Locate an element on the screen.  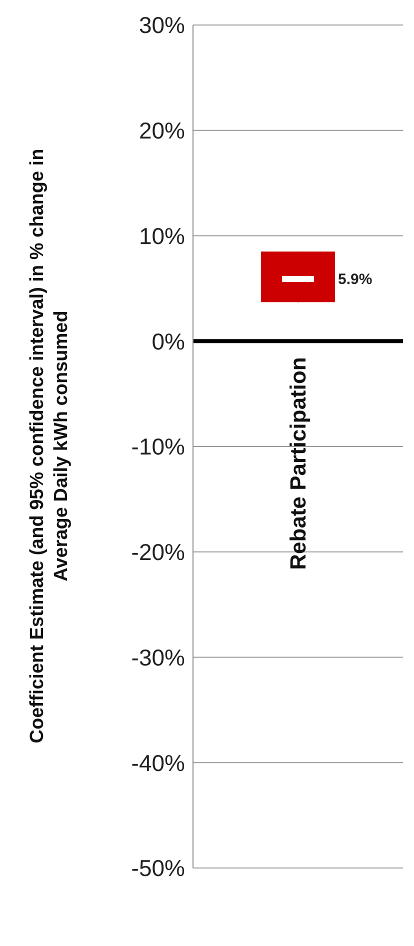
y-tick-label: -40% is located at coordinates (158, 763).